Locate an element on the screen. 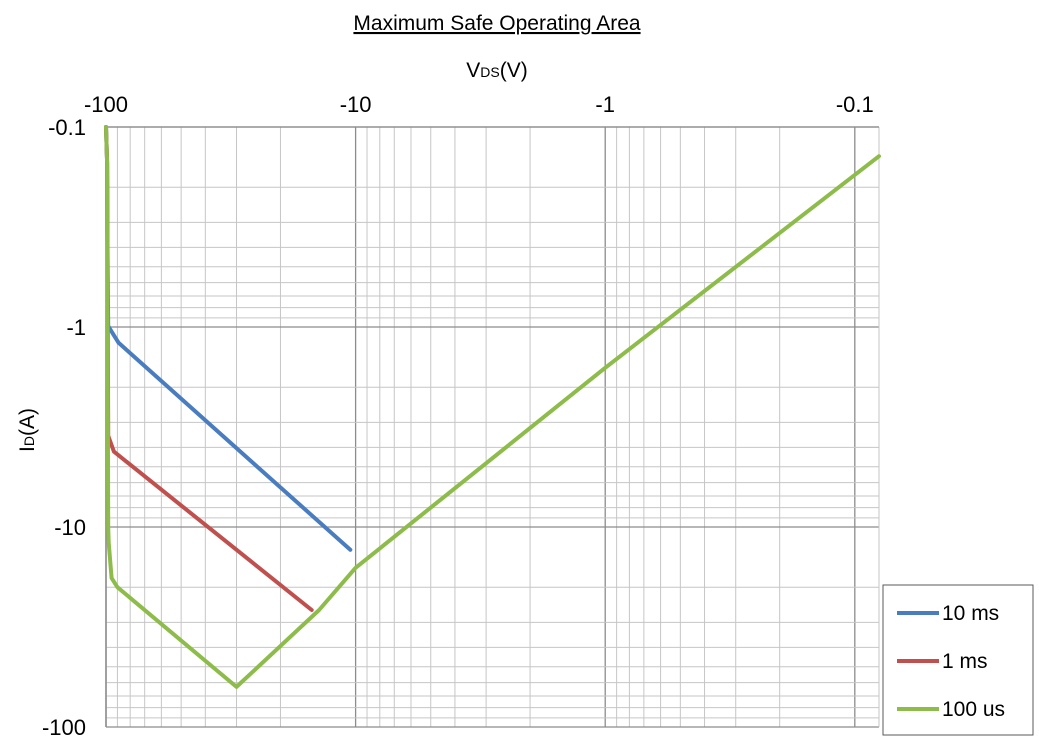 The height and width of the screenshot is (751, 1039). x-tick-label: -1 is located at coordinates (605, 104).